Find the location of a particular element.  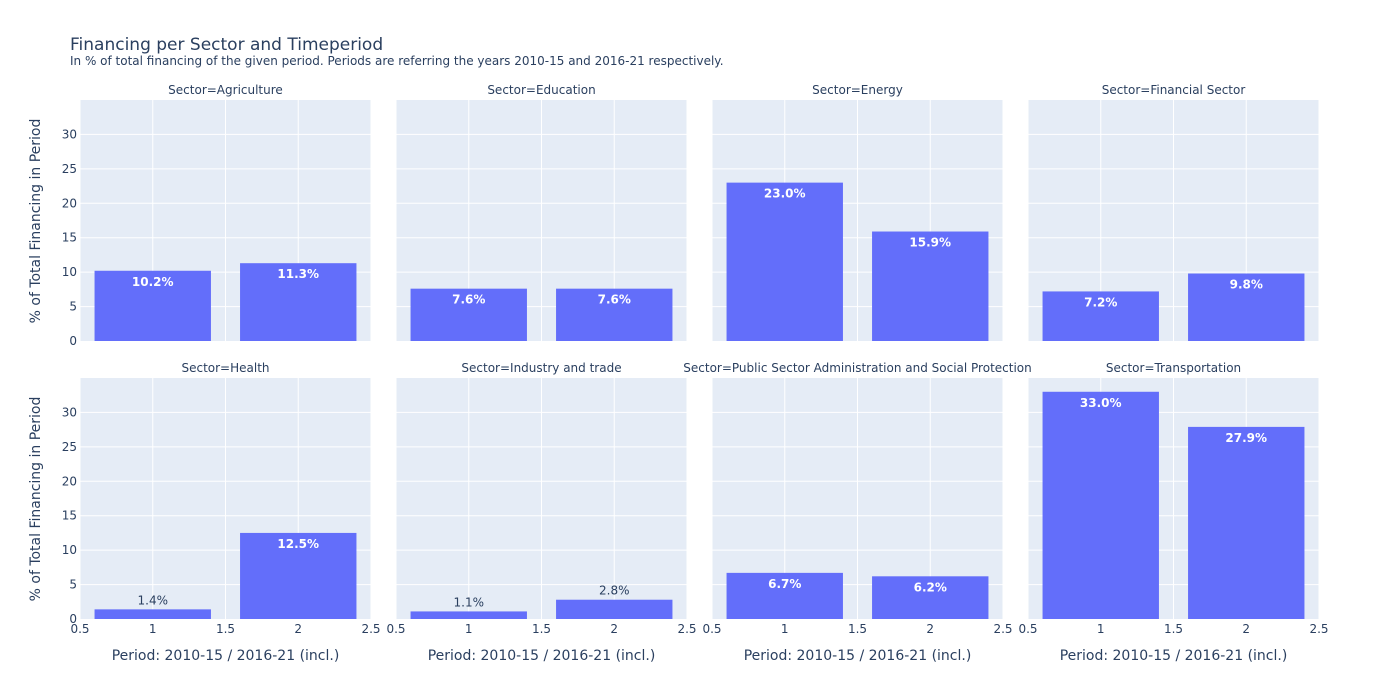

facet-title: Sector=Transportation is located at coordinates (1173, 368).